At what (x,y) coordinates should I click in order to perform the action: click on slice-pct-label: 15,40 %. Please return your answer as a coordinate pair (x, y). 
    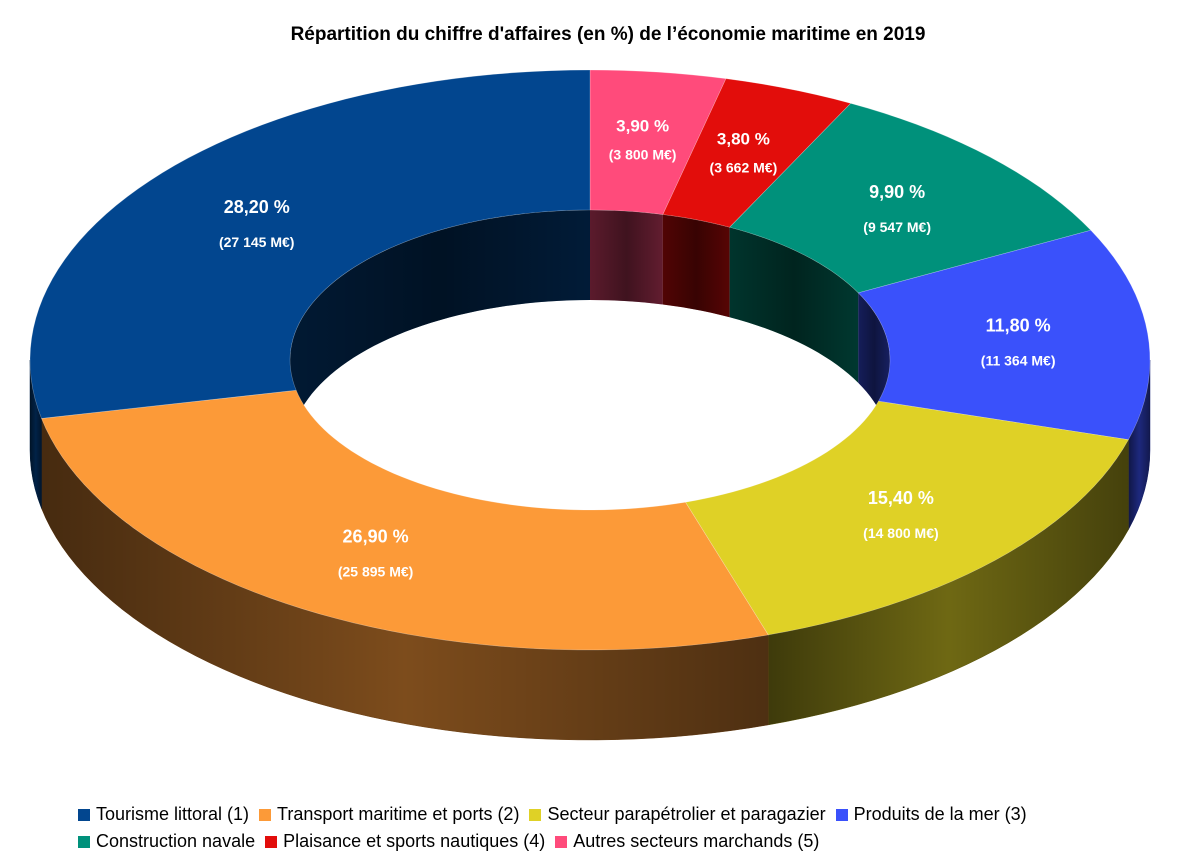
    Looking at the image, I should click on (901, 498).